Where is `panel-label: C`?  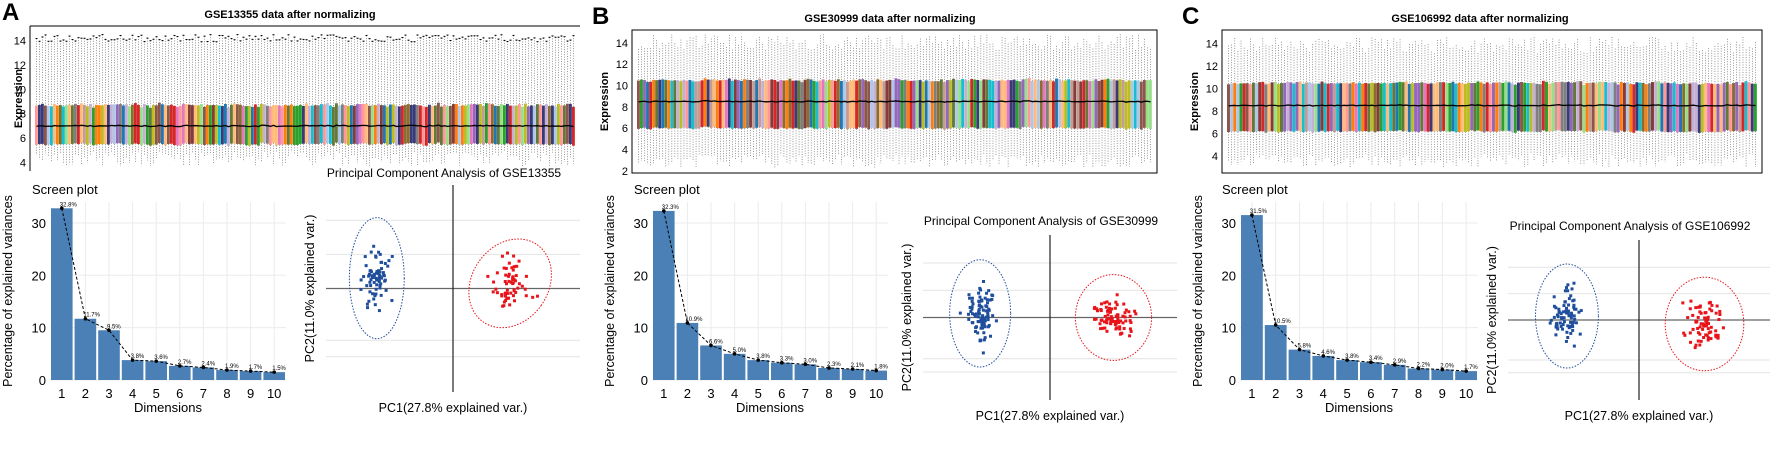 panel-label: C is located at coordinates (1190, 16).